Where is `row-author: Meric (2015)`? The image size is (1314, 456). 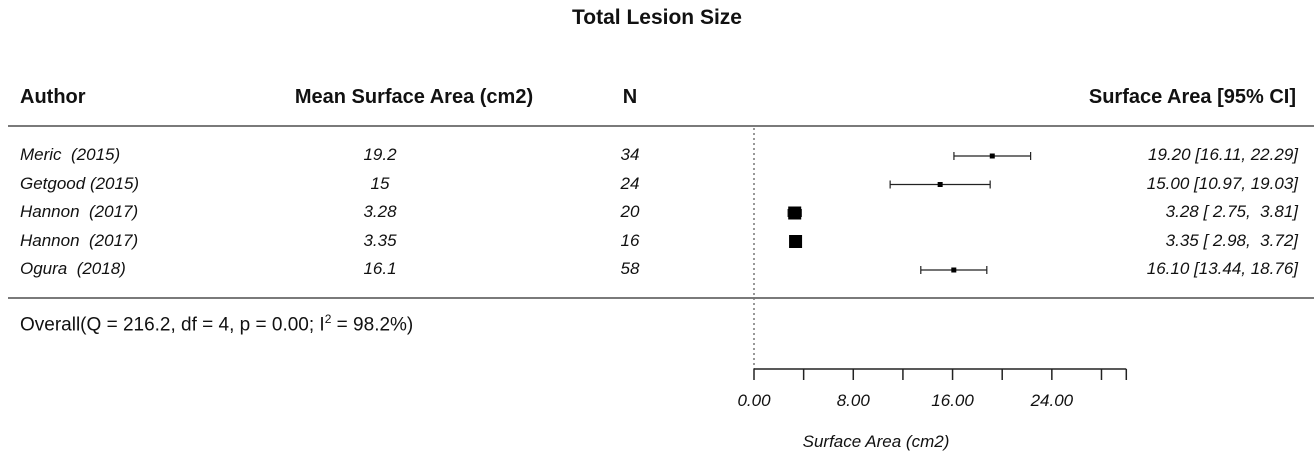
row-author: Meric (2015) is located at coordinates (70, 154).